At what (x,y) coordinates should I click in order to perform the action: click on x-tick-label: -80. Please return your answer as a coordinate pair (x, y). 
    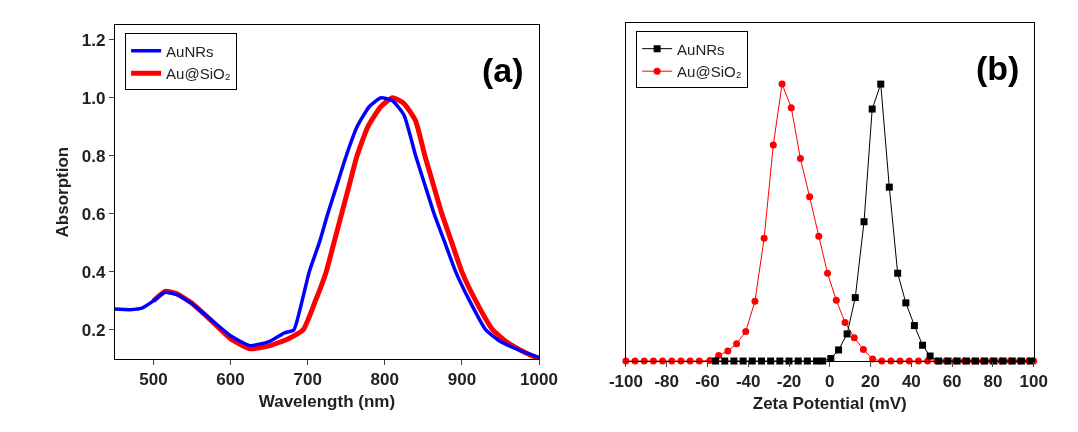
    Looking at the image, I should click on (666, 382).